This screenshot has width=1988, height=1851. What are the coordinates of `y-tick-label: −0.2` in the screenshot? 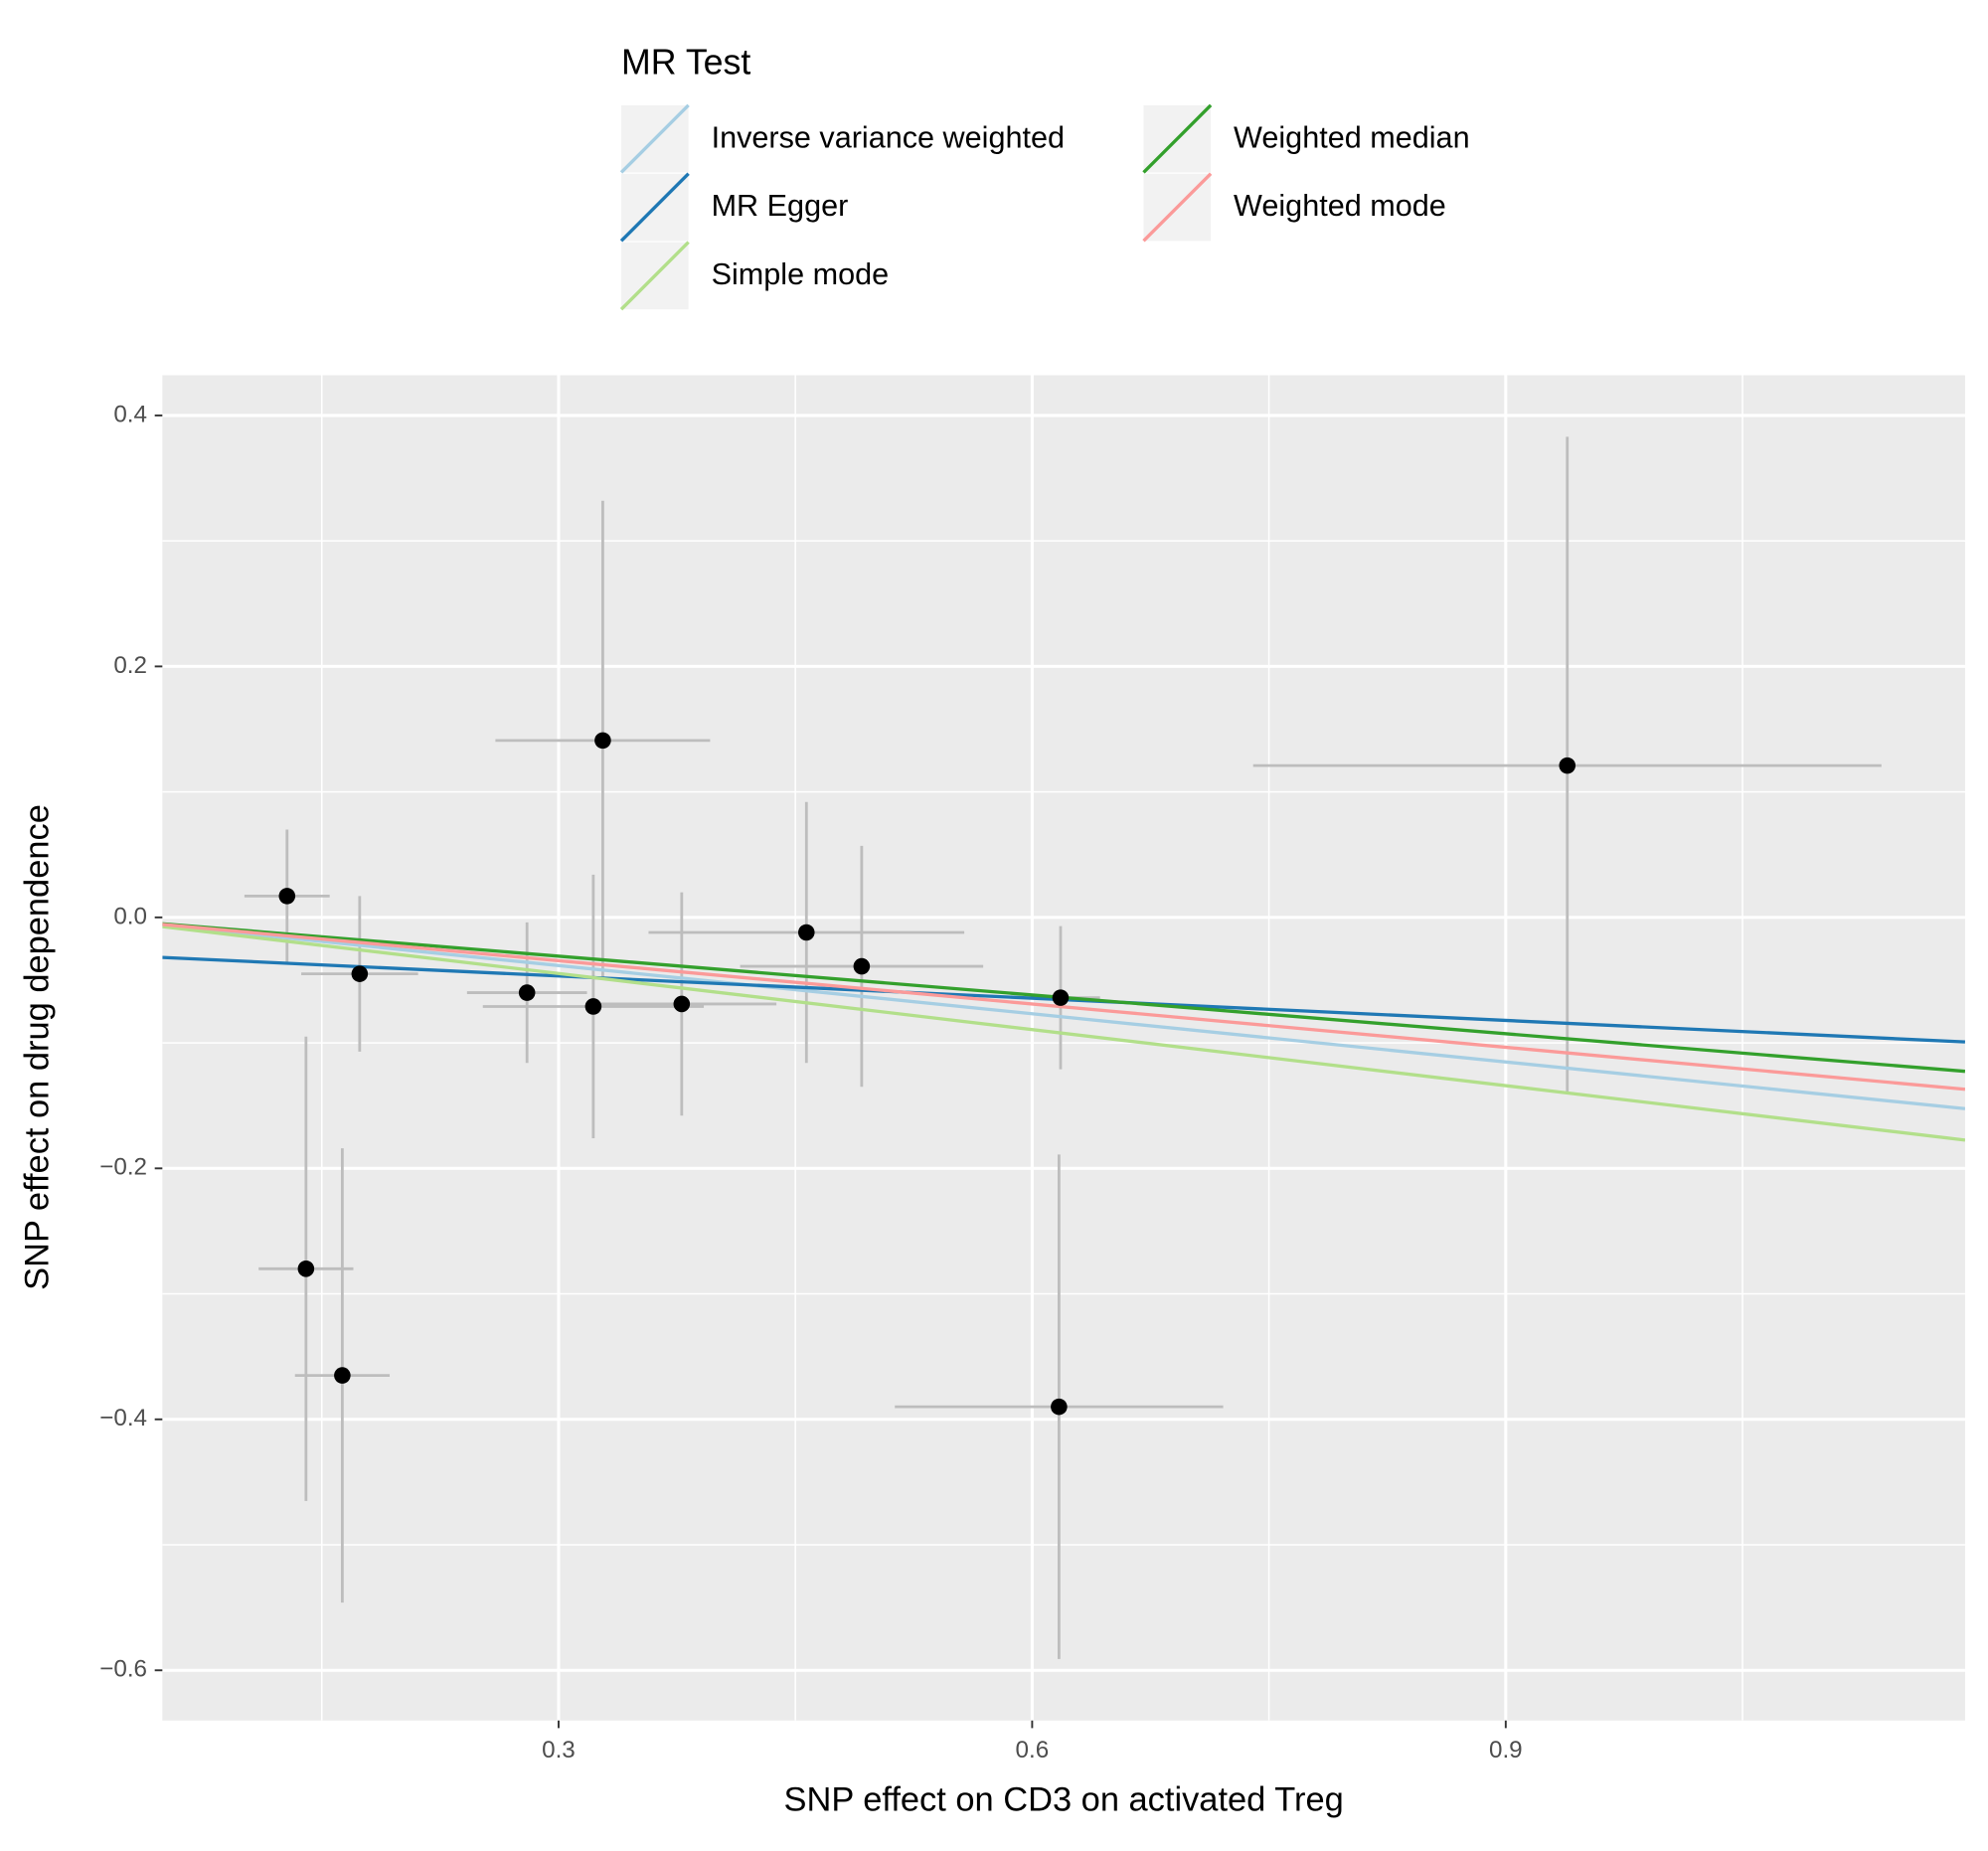 It's located at (123, 1167).